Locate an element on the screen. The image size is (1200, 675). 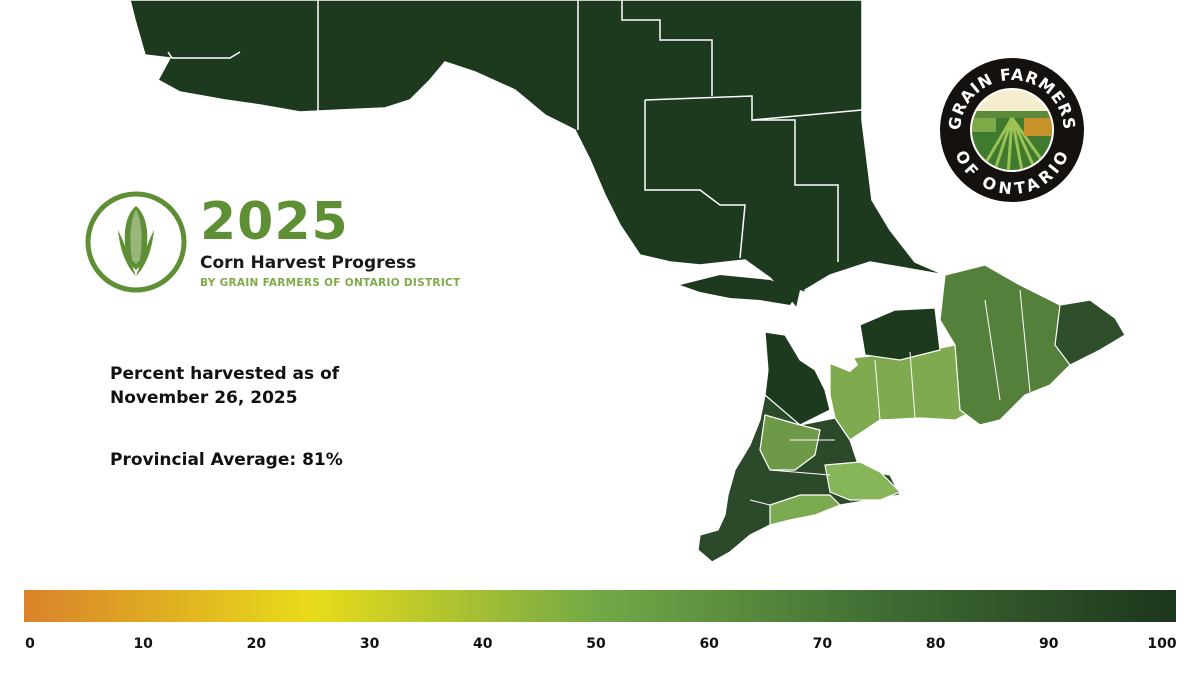
grain-farmers-logo: GRAIN FARMERS OF ONTARIO is located at coordinates (1012, 130).